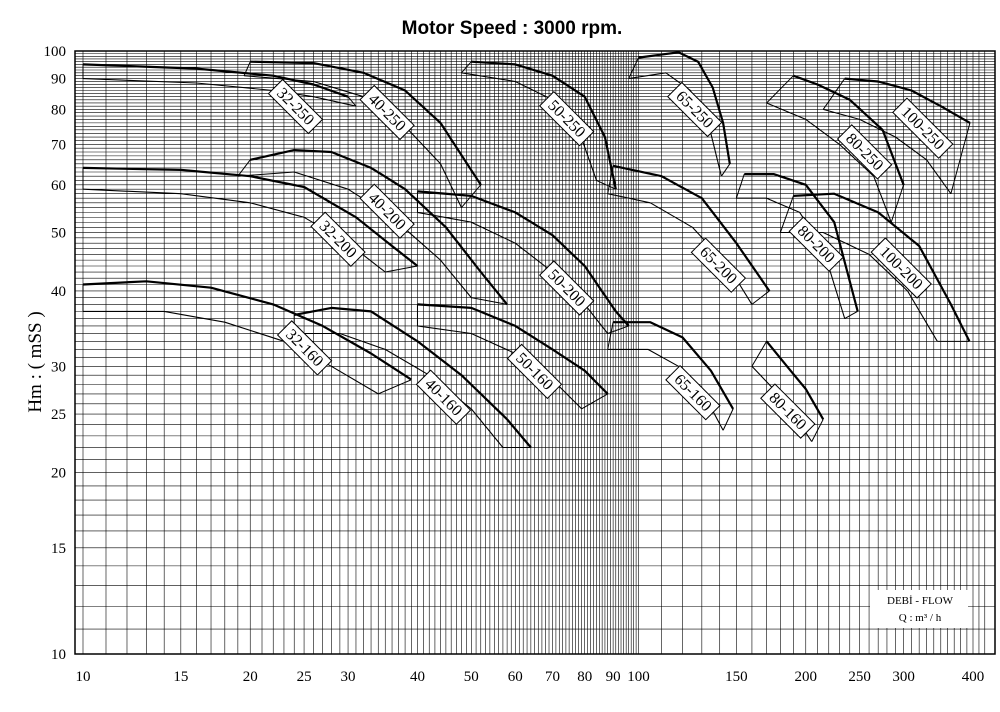 This screenshot has width=1000, height=712. Describe the element at coordinates (304, 677) in the screenshot. I see `x-tick-label: 25` at that location.